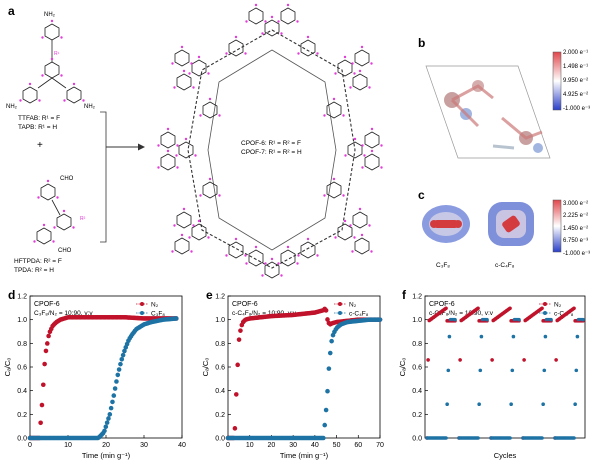 This screenshot has height=472, width=599. Describe the element at coordinates (493, 116) in the screenshot. I see `pore-density-blobs` at that location.